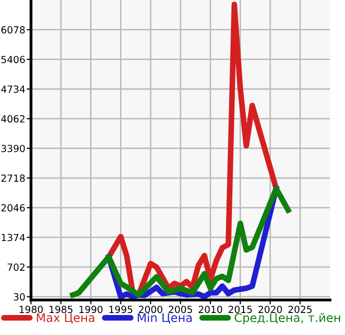 This screenshot has height=335, width=345. I want to click on y-tick-label: 6078, so click(13, 30).